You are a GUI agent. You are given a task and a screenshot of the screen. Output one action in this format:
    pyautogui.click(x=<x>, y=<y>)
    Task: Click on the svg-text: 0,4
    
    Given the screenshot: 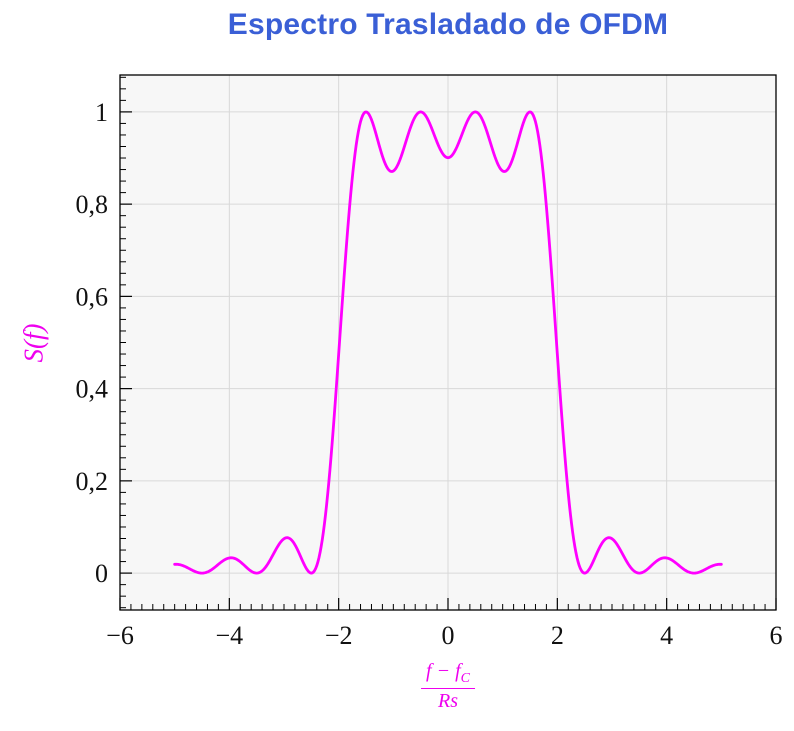 What is the action you would take?
    pyautogui.click(x=92, y=389)
    